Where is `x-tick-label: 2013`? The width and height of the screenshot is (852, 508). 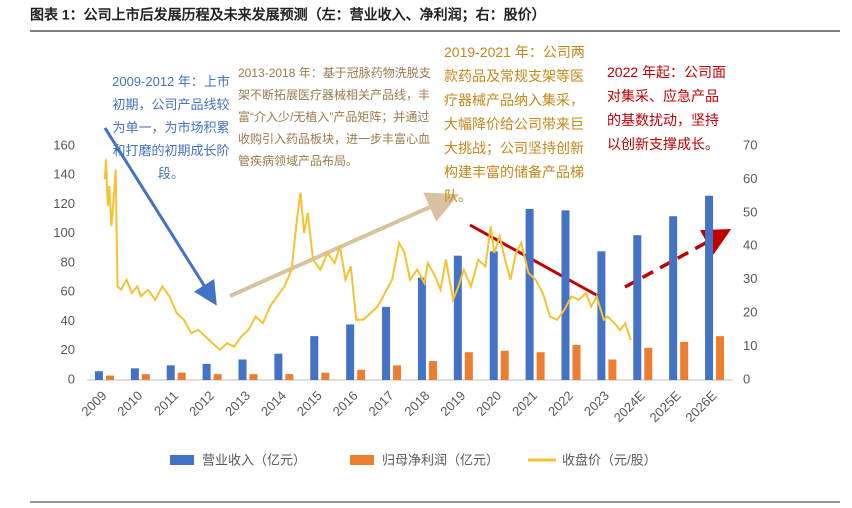
x-tick-label: 2013 is located at coordinates (237, 403).